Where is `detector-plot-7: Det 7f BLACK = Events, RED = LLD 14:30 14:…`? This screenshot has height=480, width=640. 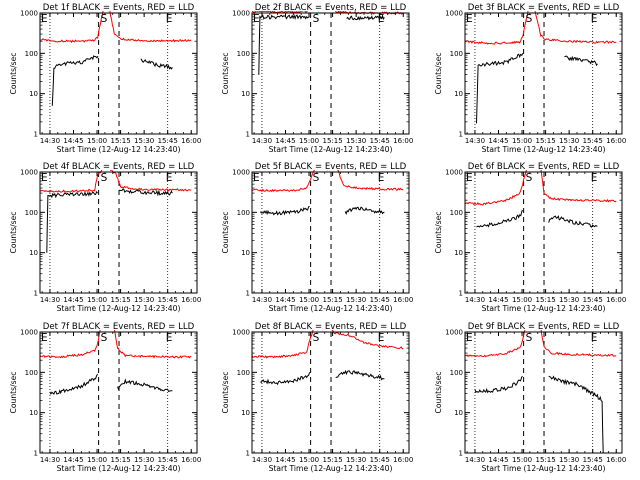 detector-plot-7: Det 7f BLACK = Events, RED = LLD 14:30 14:… is located at coordinates (105, 397).